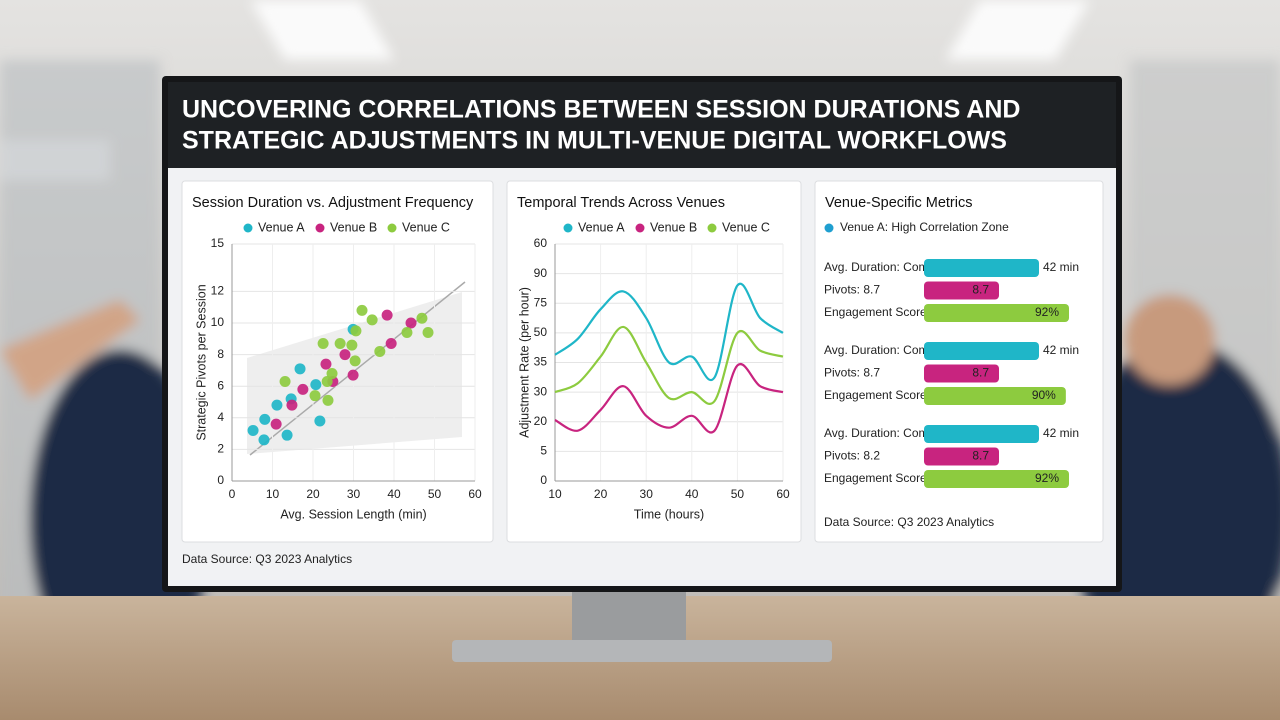 This screenshot has width=1280, height=720. I want to click on y-tick-label: 15, so click(218, 243).